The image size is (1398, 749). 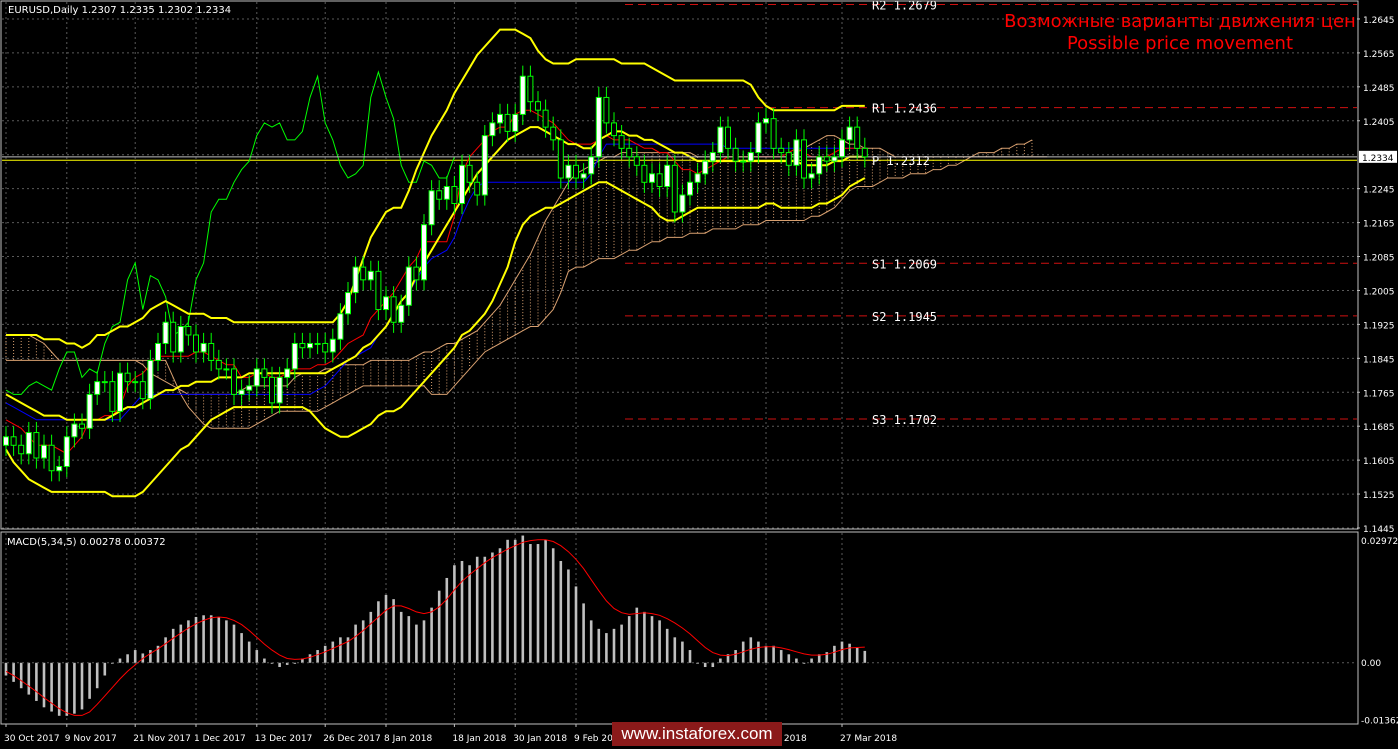 What do you see at coordinates (1379, 496) in the screenshot?
I see `y-tick-label: 1.1525` at bounding box center [1379, 496].